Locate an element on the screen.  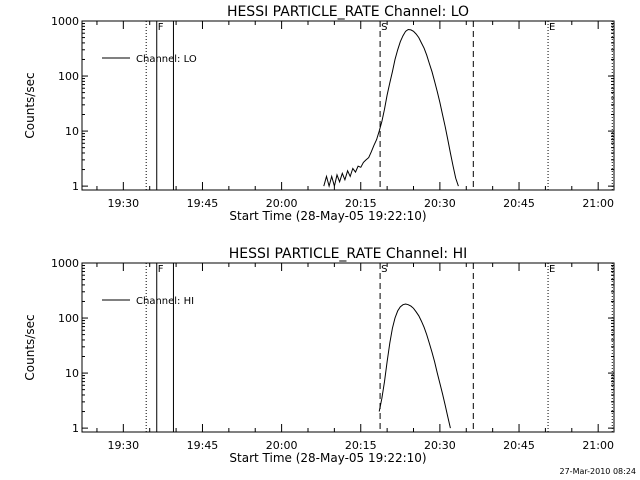
chart-title: HESSI PARTICLE_RATE Channel: LO is located at coordinates (348, 12).